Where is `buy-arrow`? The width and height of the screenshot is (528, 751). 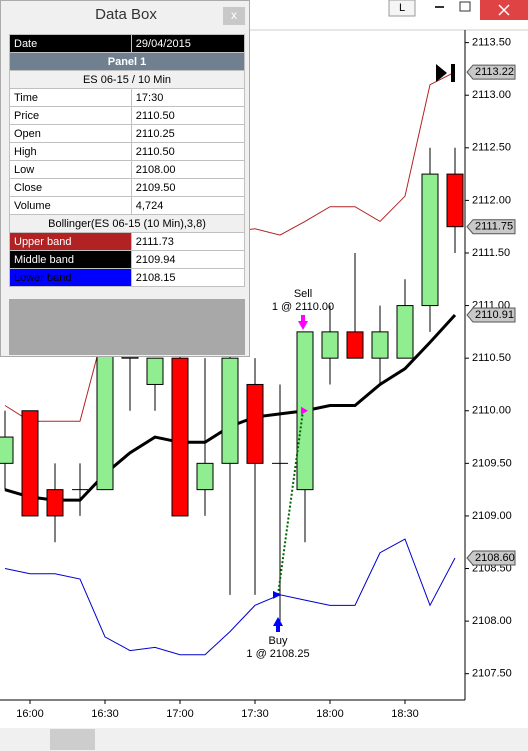 buy-arrow is located at coordinates (278, 624).